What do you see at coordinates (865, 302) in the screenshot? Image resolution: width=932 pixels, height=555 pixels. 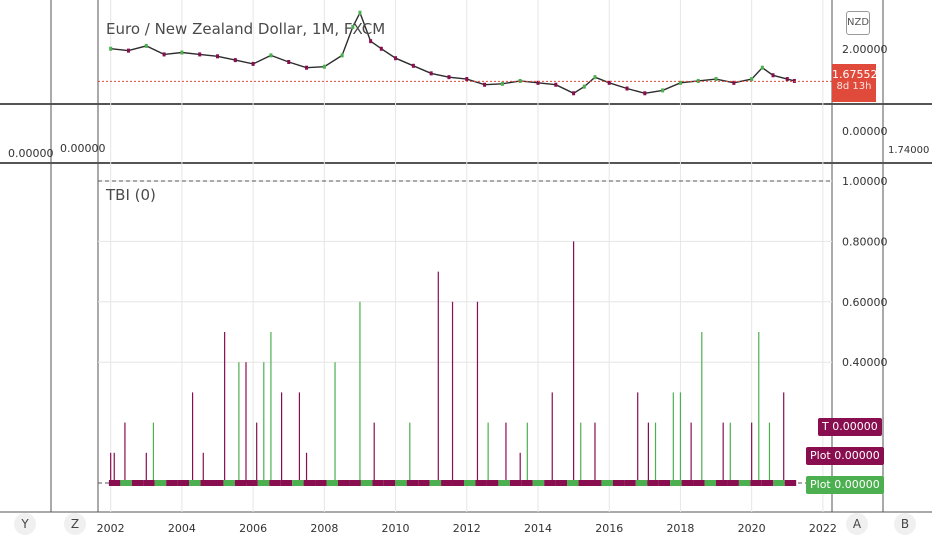 I see `indicator-tick-label: 0.60000` at bounding box center [865, 302].